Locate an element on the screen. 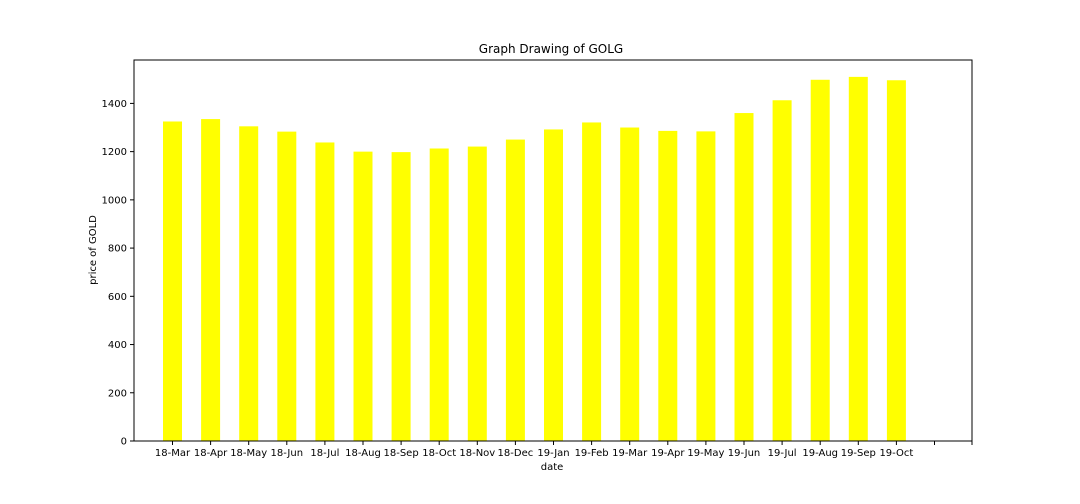  x-tick-label: 18-Apr is located at coordinates (211, 453).